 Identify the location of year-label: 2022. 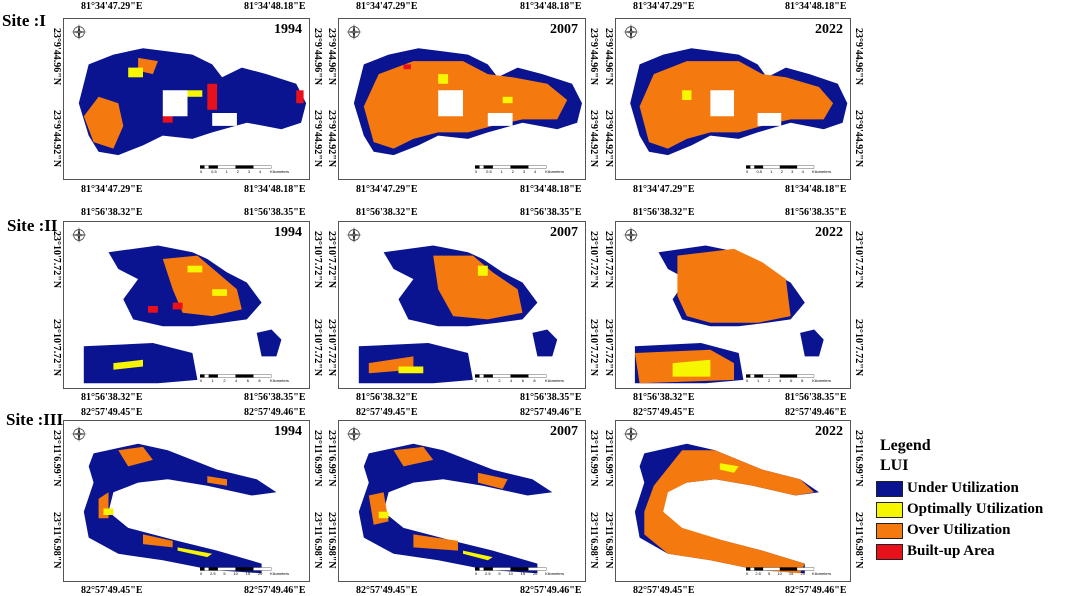
(829, 232).